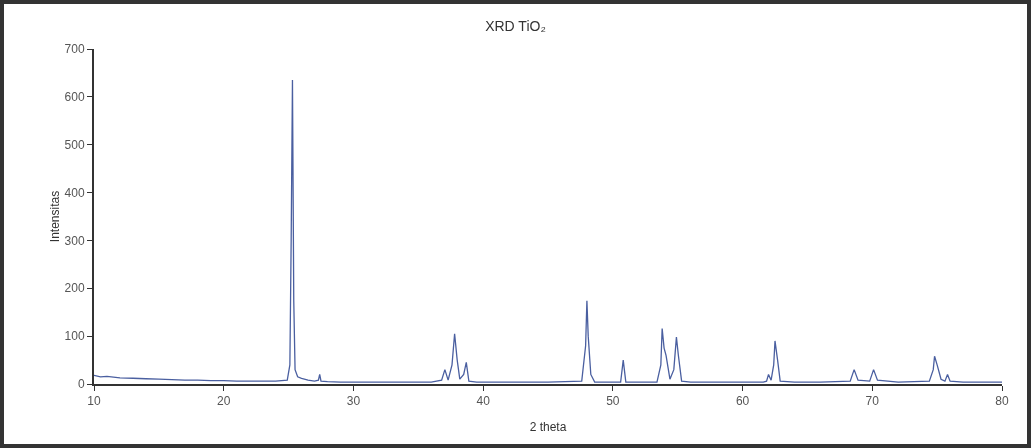 This screenshot has height=448, width=1031. Describe the element at coordinates (74, 49) in the screenshot. I see `y-tick-label: 700` at that location.